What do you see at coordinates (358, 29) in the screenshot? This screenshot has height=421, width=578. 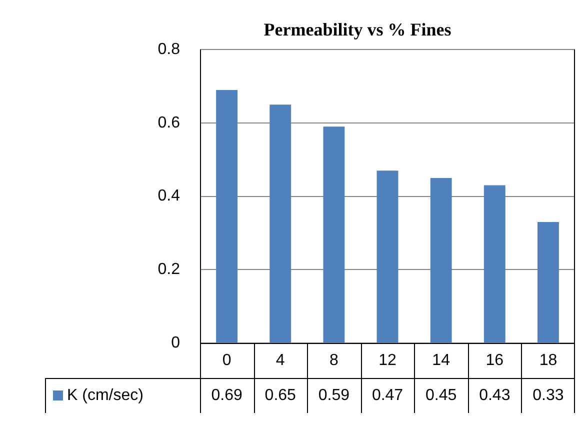 I see `chart-title: Permeability vs % Fines` at bounding box center [358, 29].